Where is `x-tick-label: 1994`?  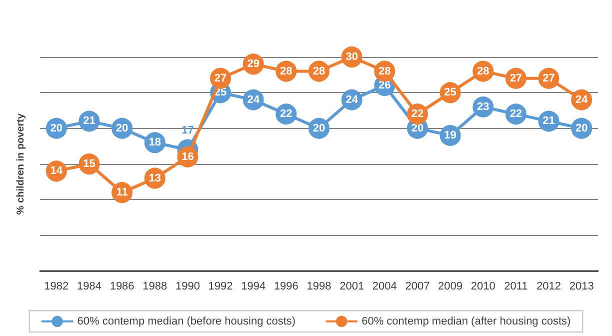 x-tick-label: 1994 is located at coordinates (253, 286).